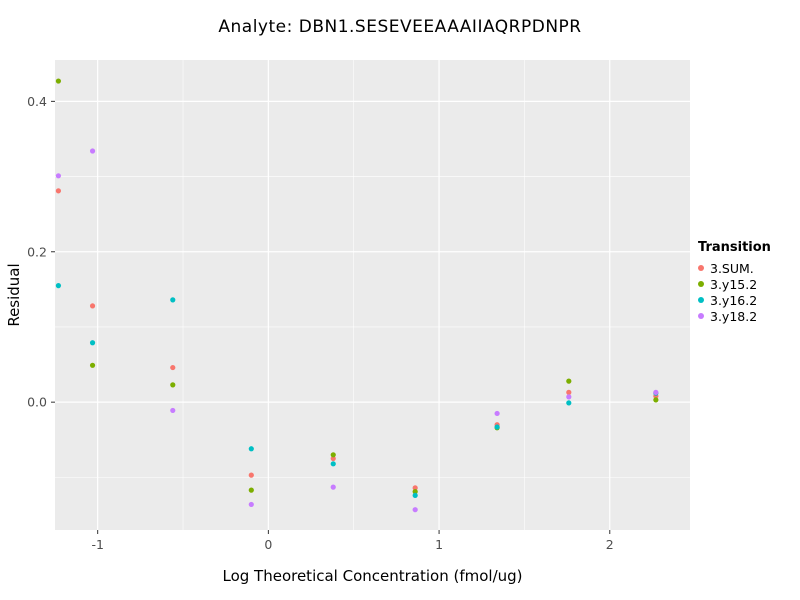 The image size is (800, 600). What do you see at coordinates (610, 544) in the screenshot?
I see `x-tick-label: 2` at bounding box center [610, 544].